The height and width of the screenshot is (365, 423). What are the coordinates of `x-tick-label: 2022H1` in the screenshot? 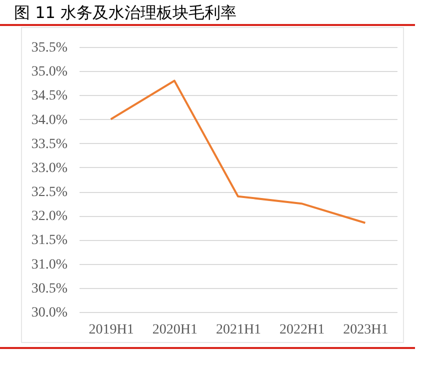 It's located at (302, 330).